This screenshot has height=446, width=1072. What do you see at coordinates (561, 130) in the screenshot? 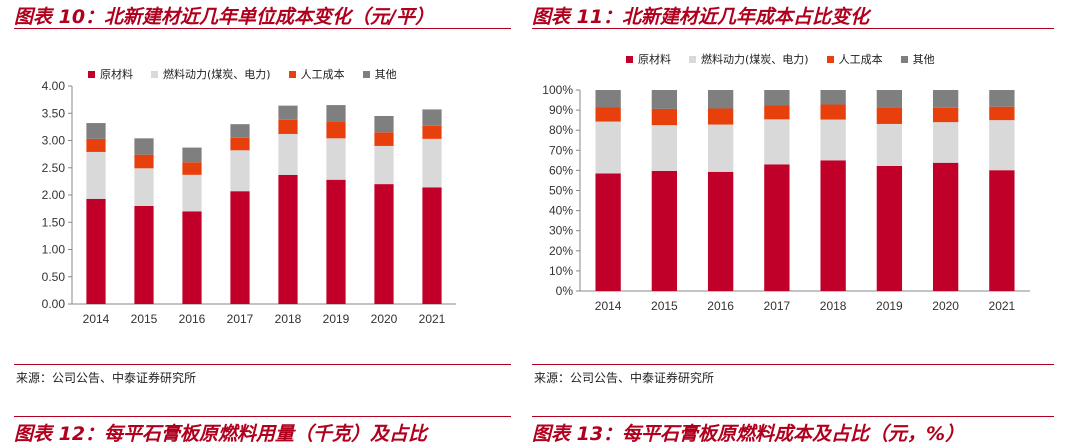
I see `y-tick-label: 80%` at bounding box center [561, 130].